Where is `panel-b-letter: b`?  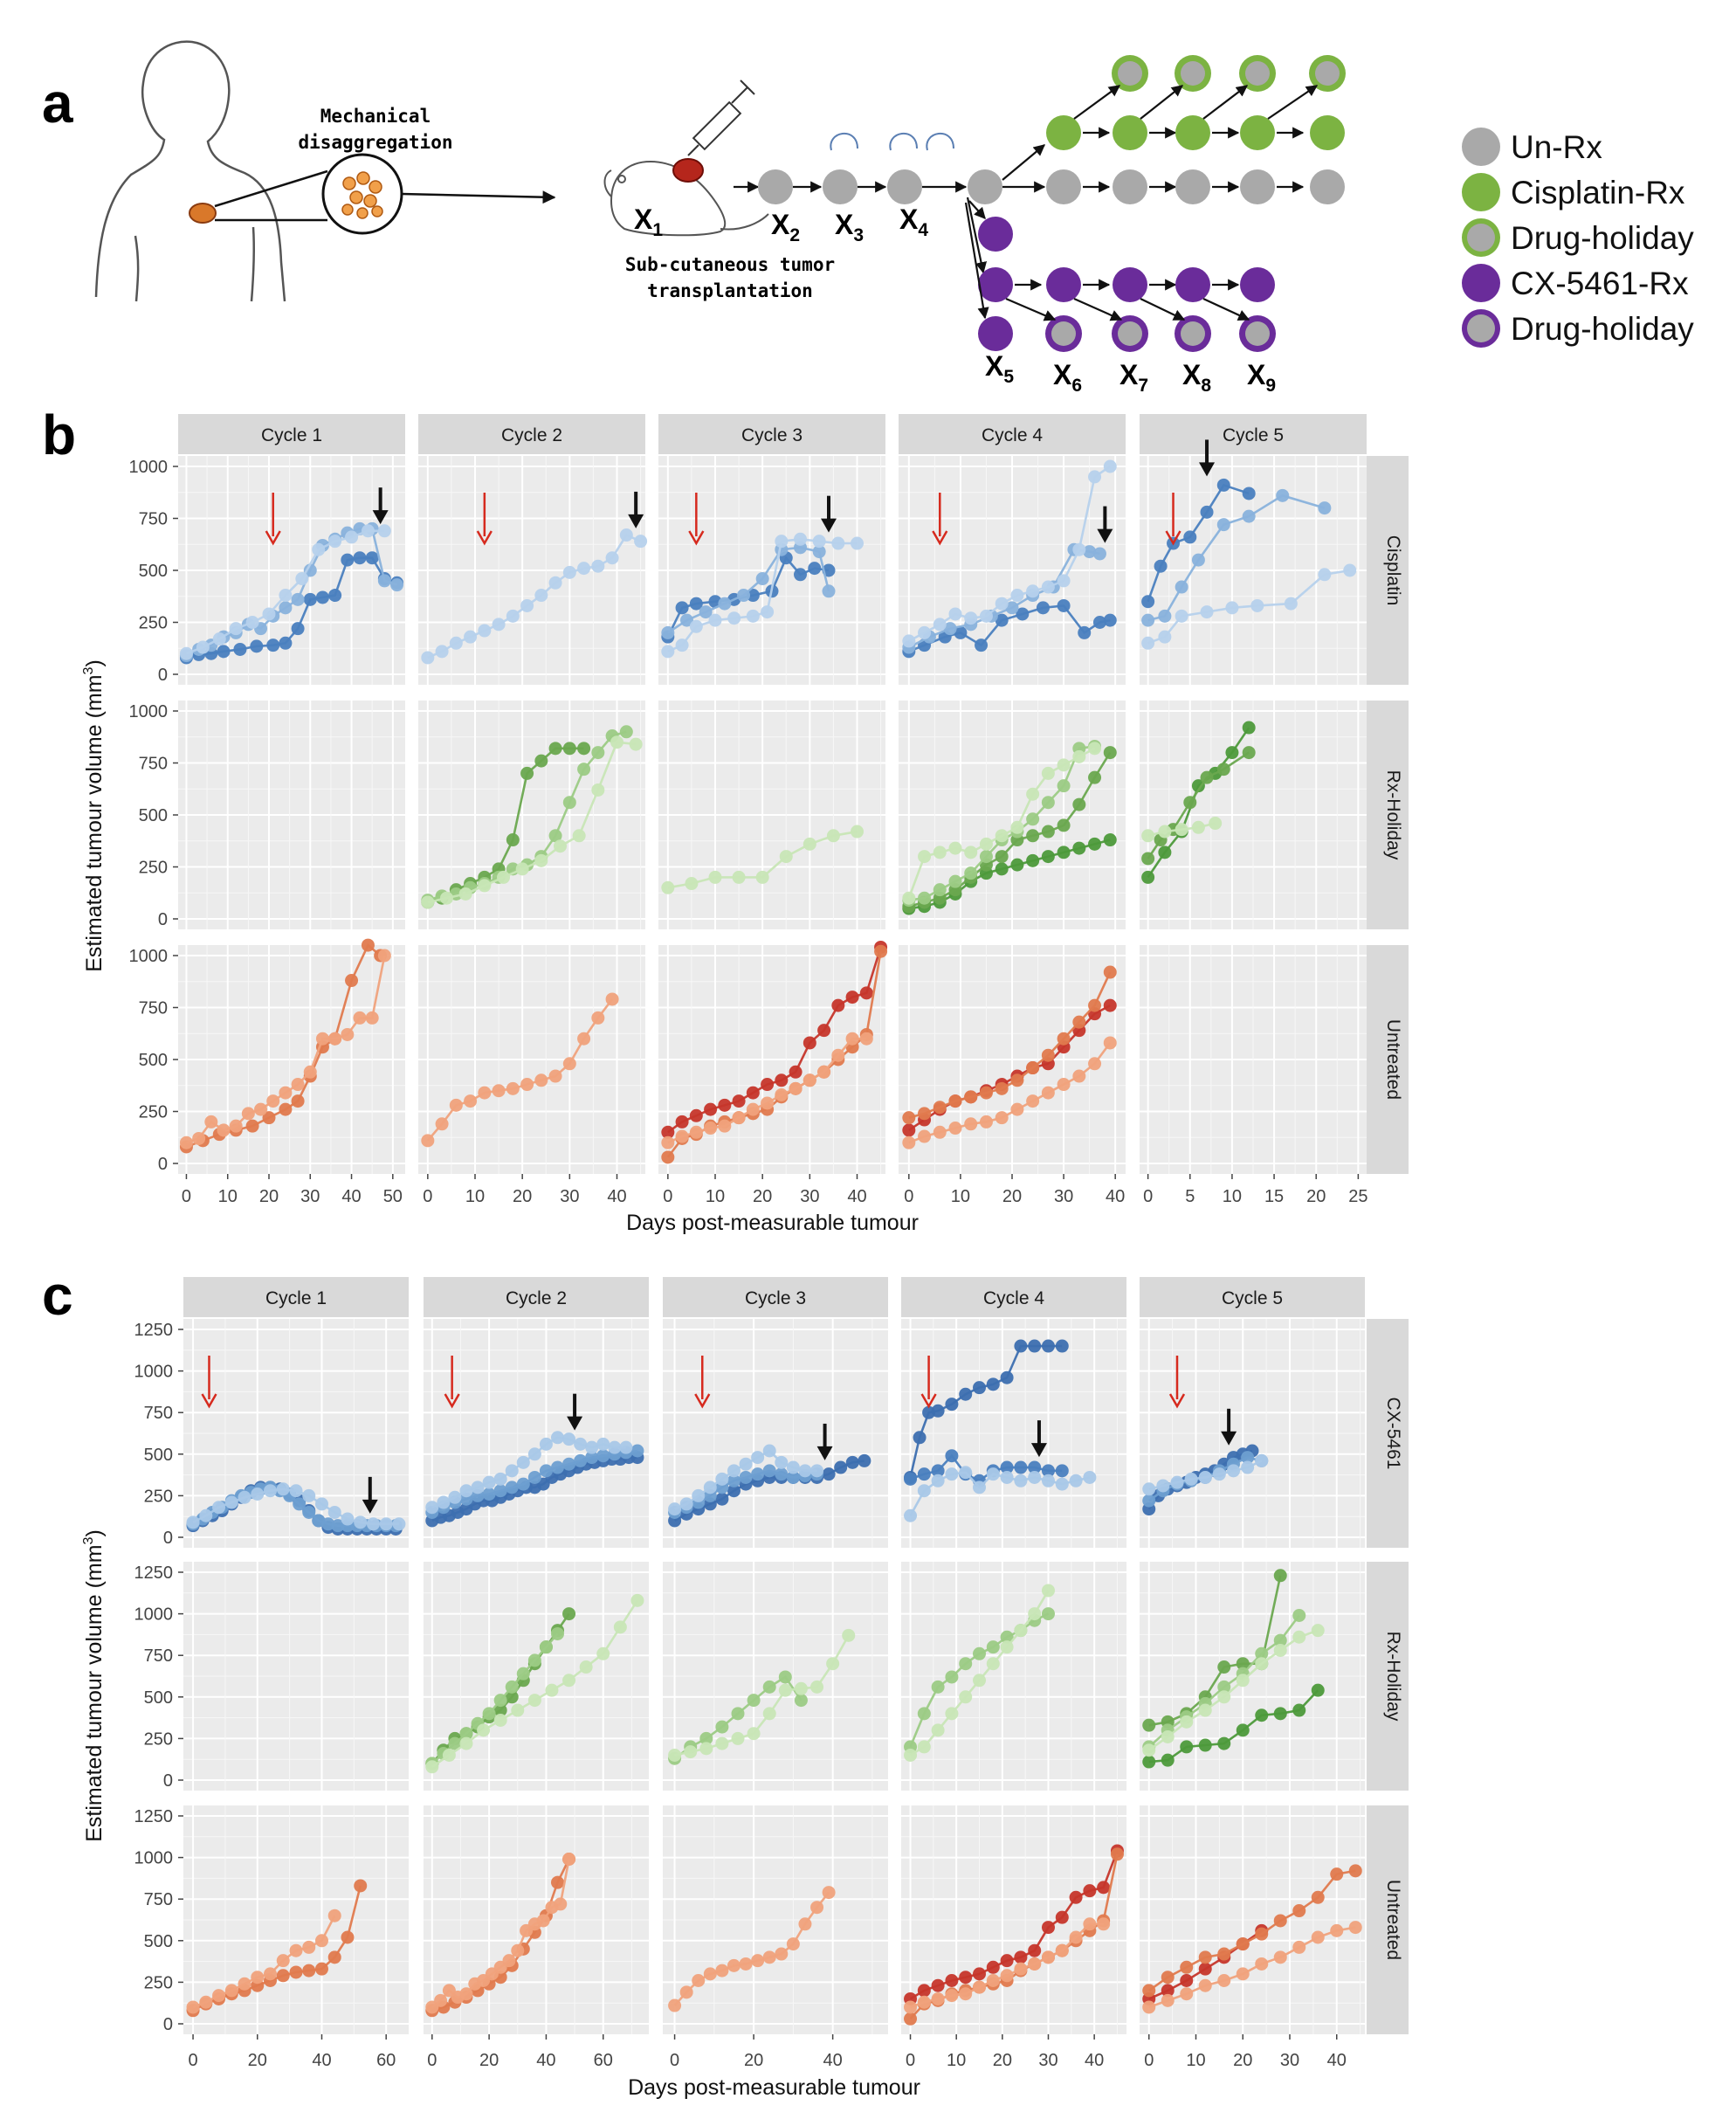 panel-b-letter: b is located at coordinates (59, 435).